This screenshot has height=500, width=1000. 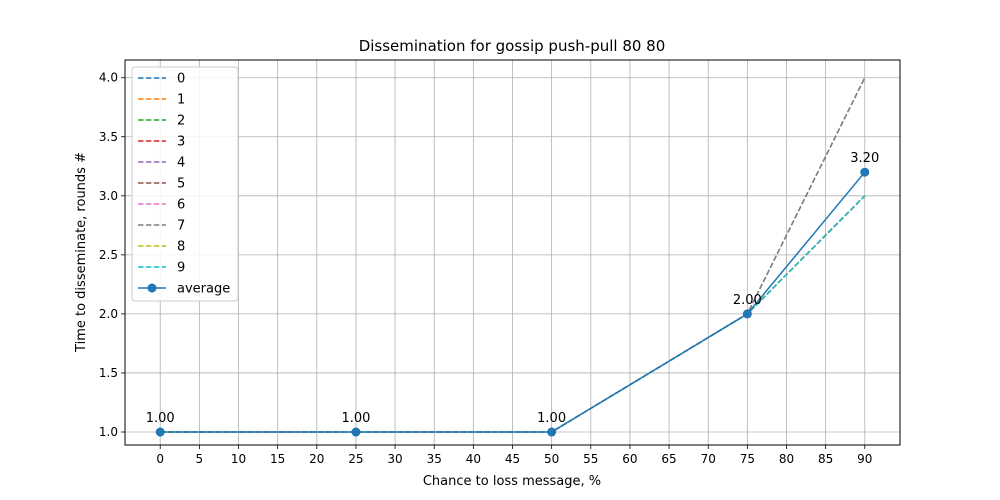 I want to click on y-axis-label: Time to disseminate, rounds #, so click(x=81, y=252).